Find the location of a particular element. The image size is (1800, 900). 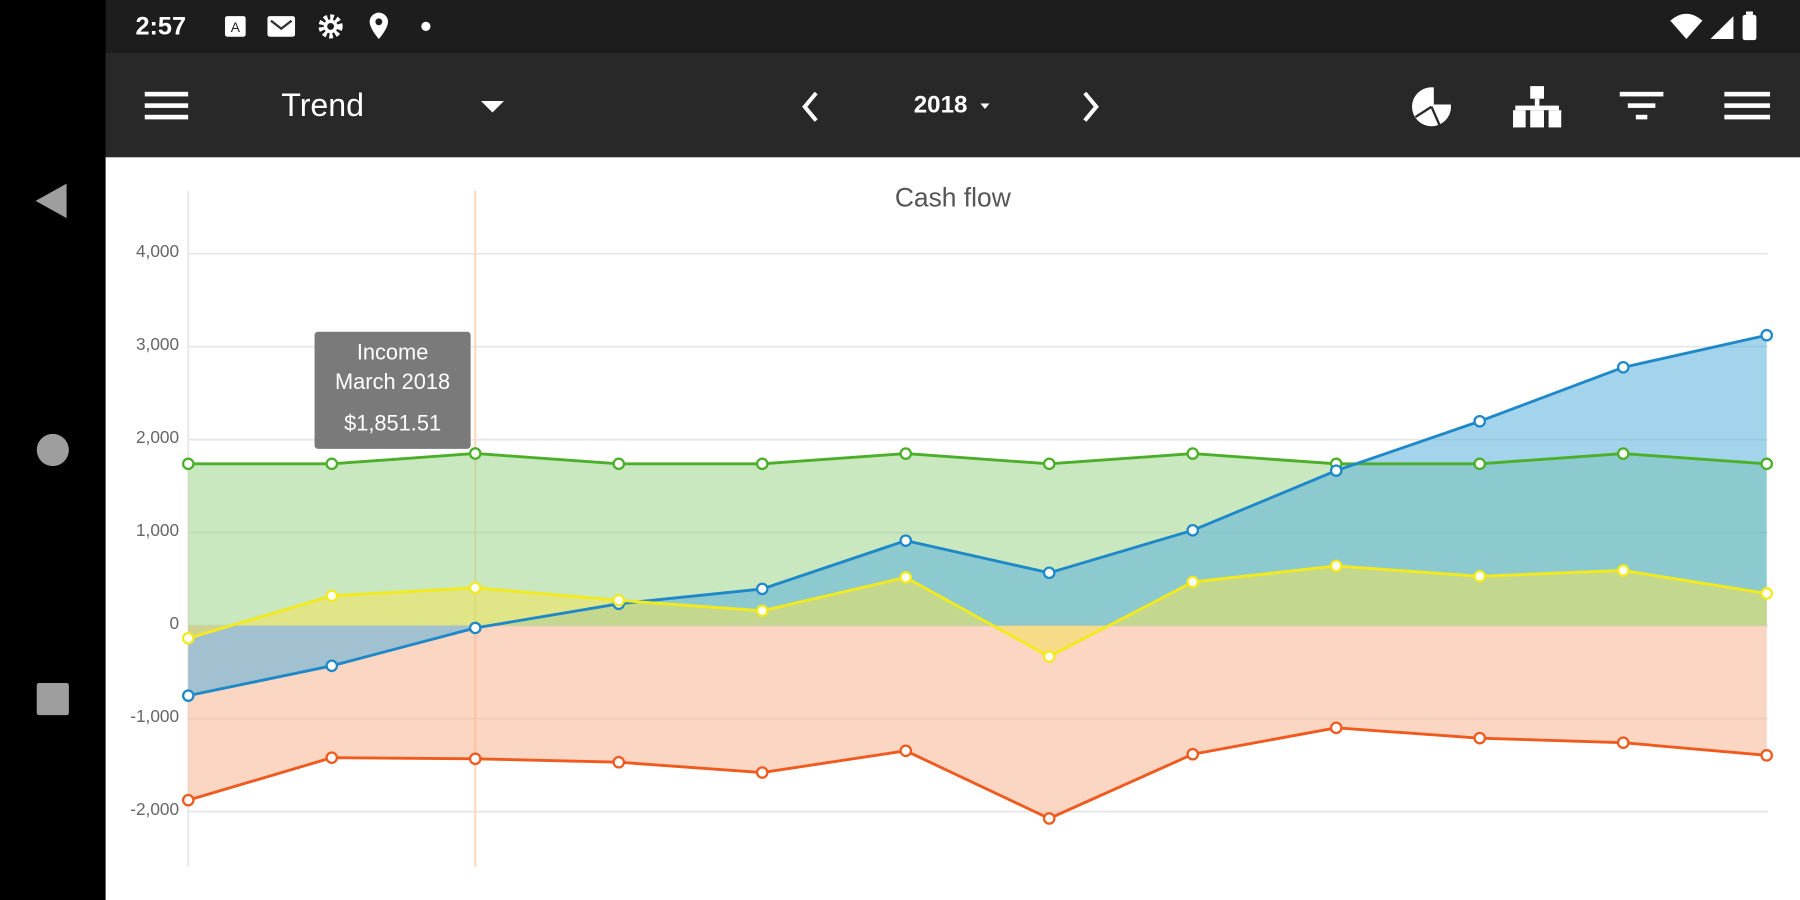

period-selector: 2018 is located at coordinates (940, 105).